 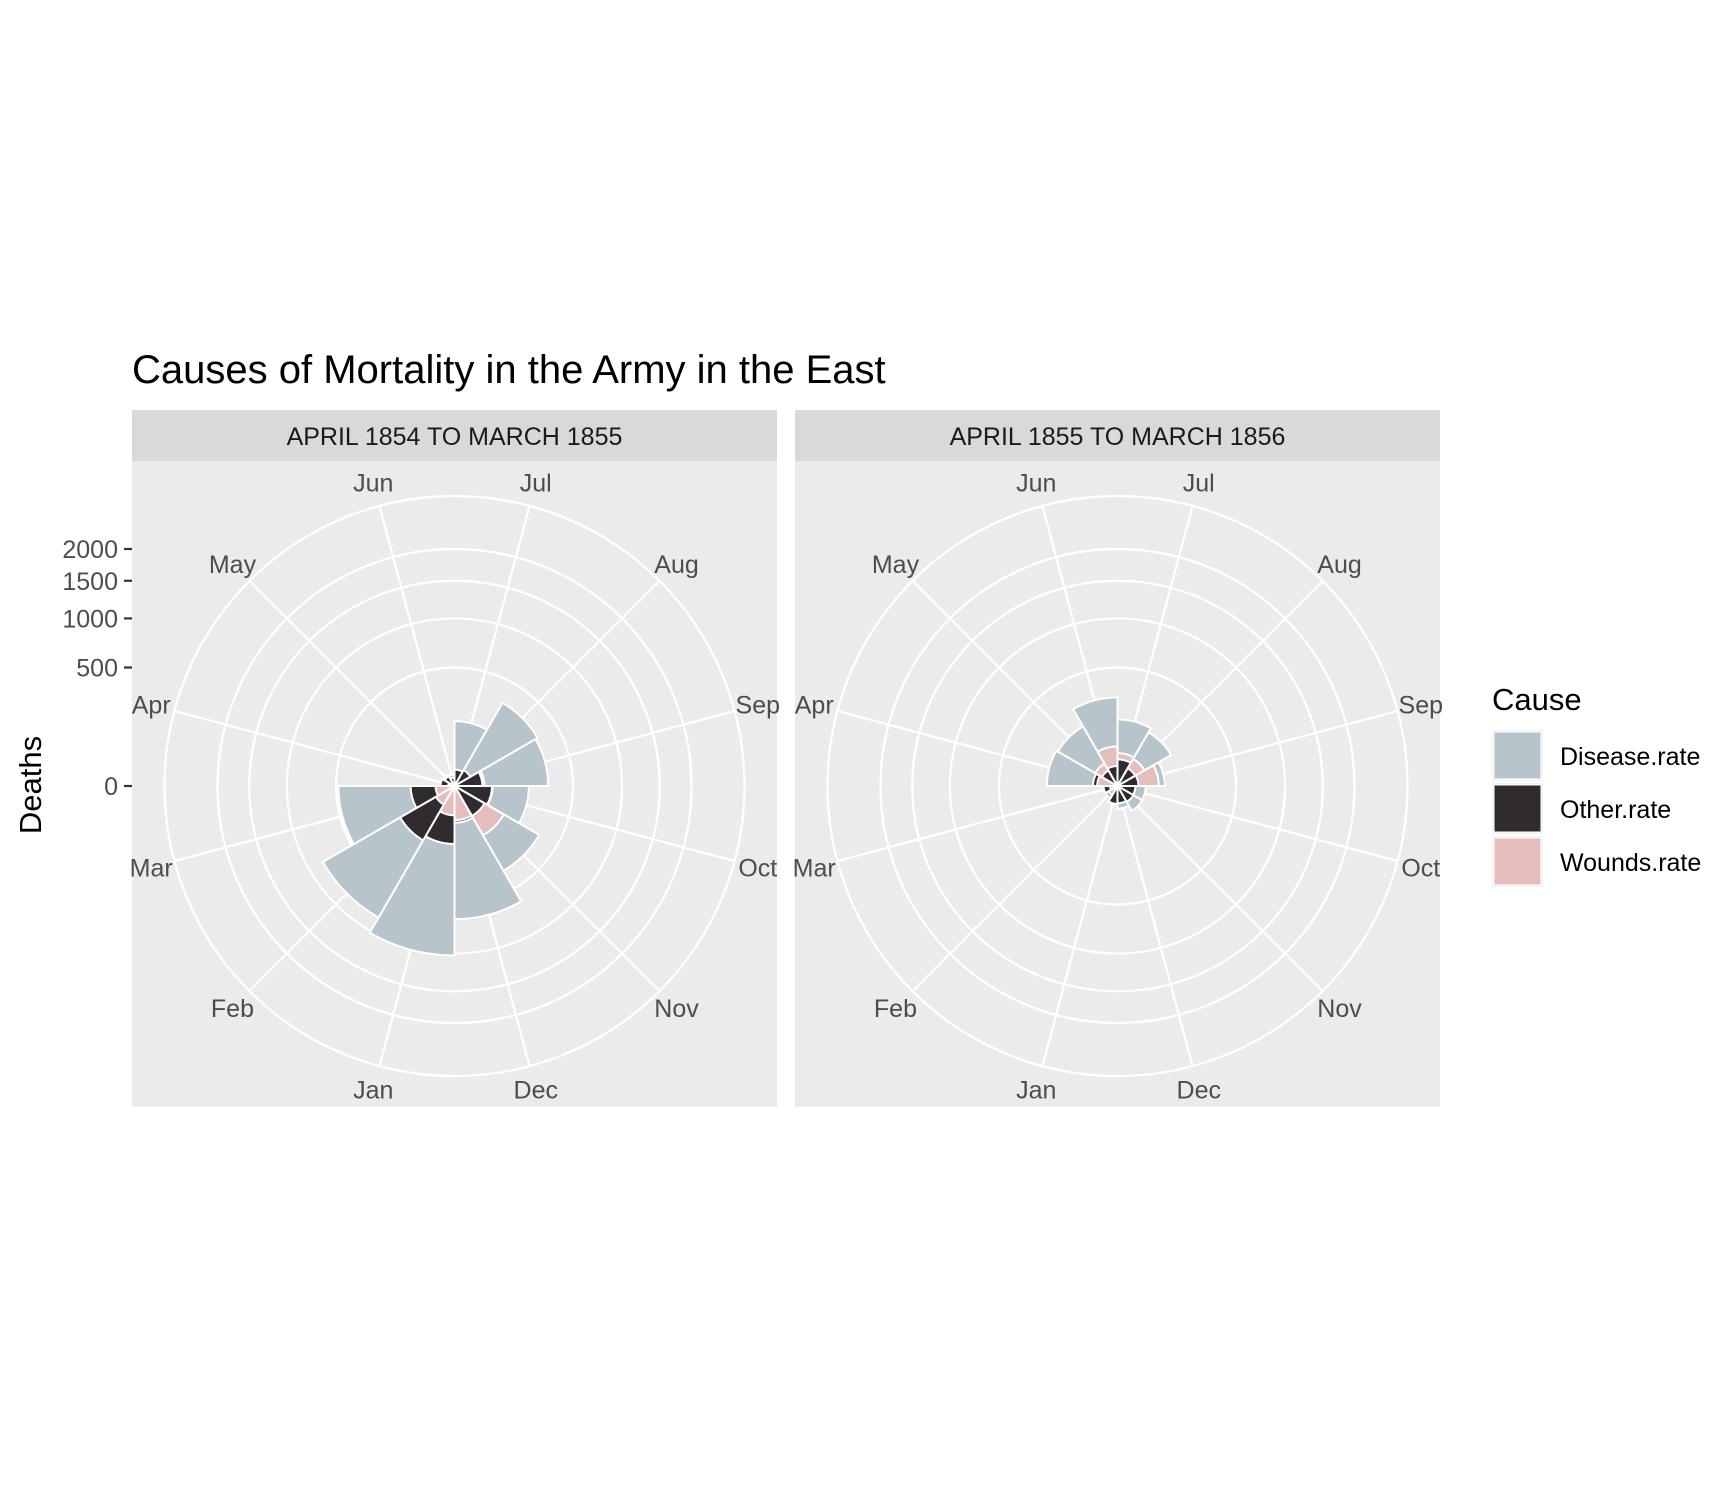 What do you see at coordinates (977, 823) in the screenshot?
I see `grid-spoke-mar` at bounding box center [977, 823].